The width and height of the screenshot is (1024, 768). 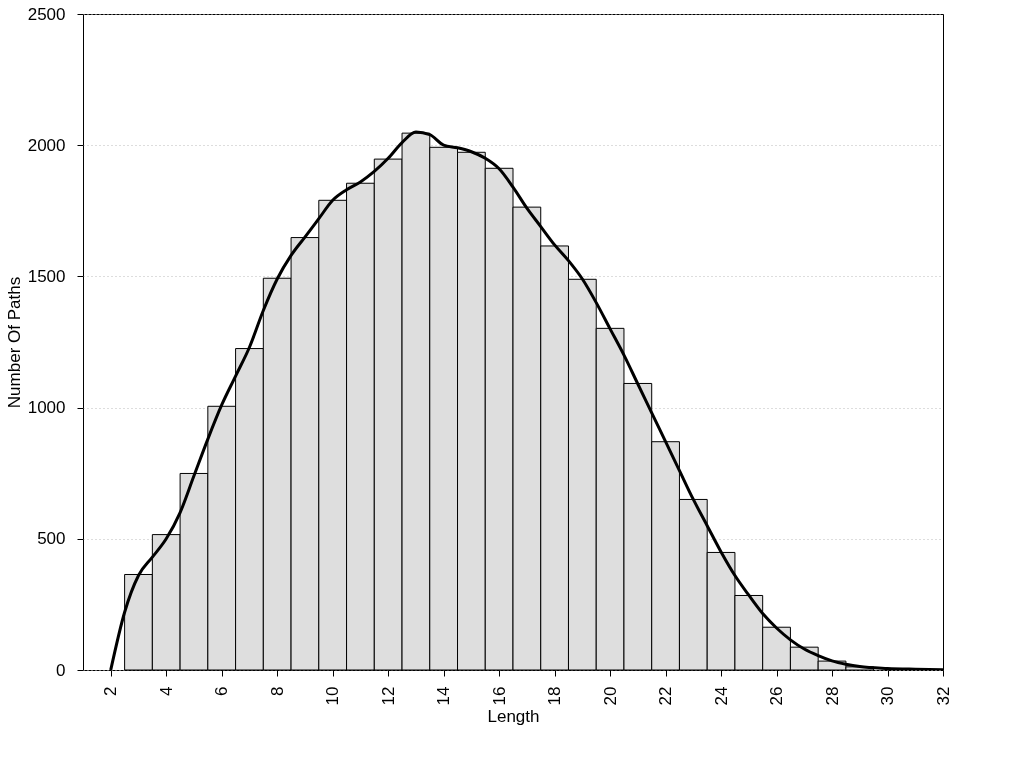 I want to click on x-tick-label: 32, so click(x=943, y=696).